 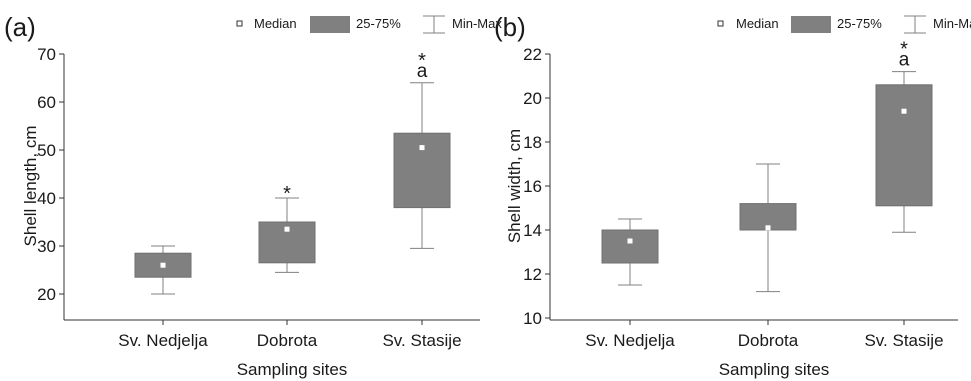 What do you see at coordinates (859, 23) in the screenshot?
I see `legend-b-box-label: 25-75%` at bounding box center [859, 23].